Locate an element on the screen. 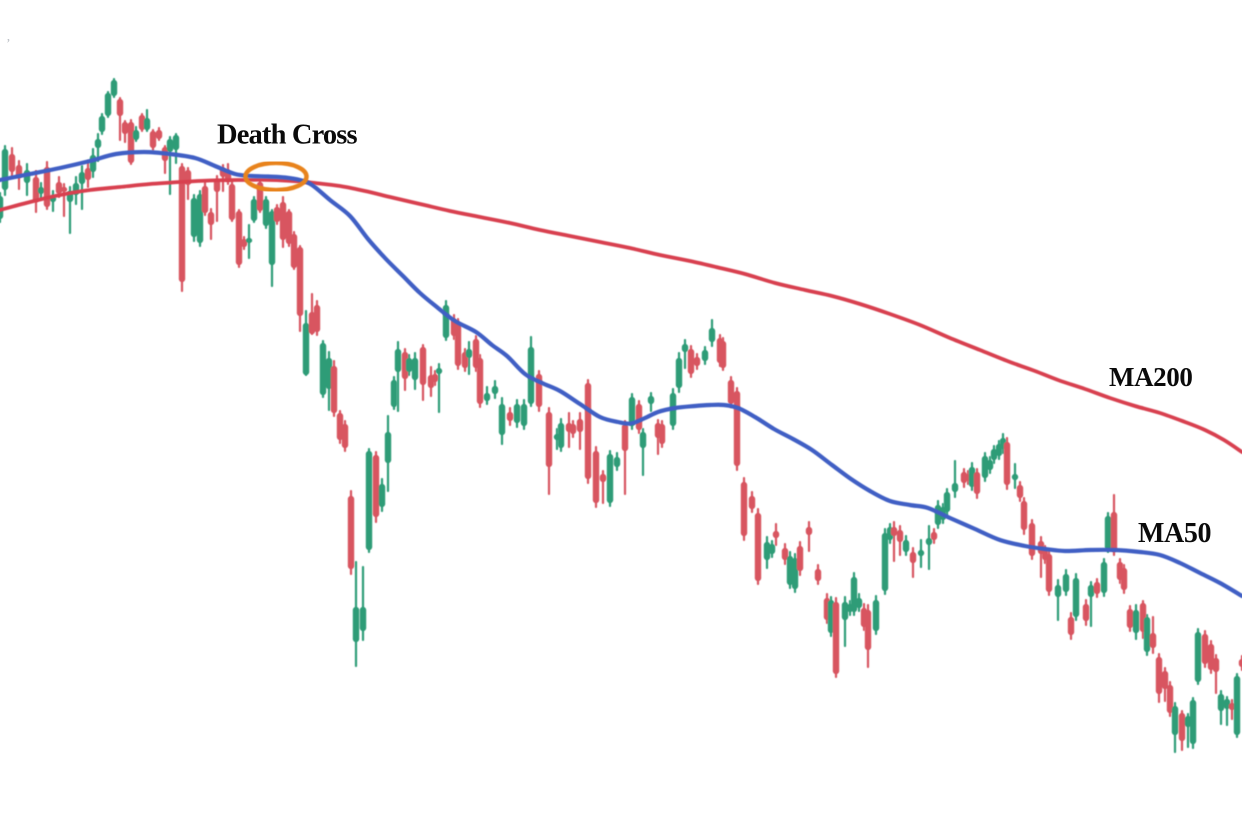  svg-text: Death Cross is located at coordinates (287, 135).